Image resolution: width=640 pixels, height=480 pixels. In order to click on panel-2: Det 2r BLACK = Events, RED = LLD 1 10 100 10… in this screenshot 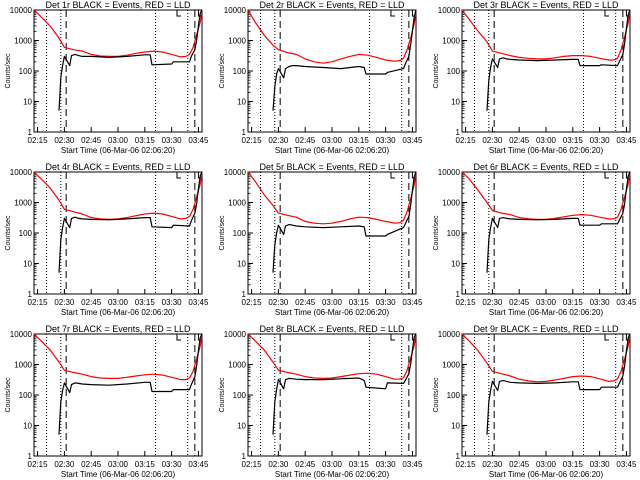, I will do `click(321, 77)`.